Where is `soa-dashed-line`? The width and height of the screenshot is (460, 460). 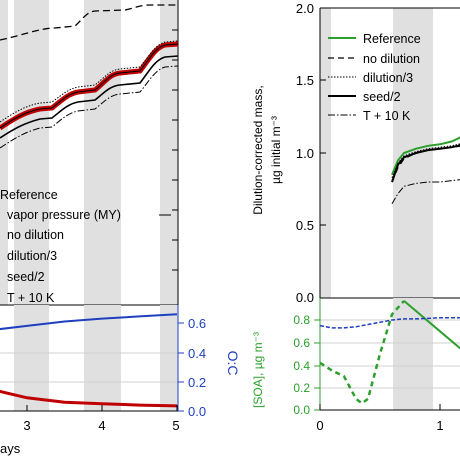
soa-dashed-line is located at coordinates (362, 352).